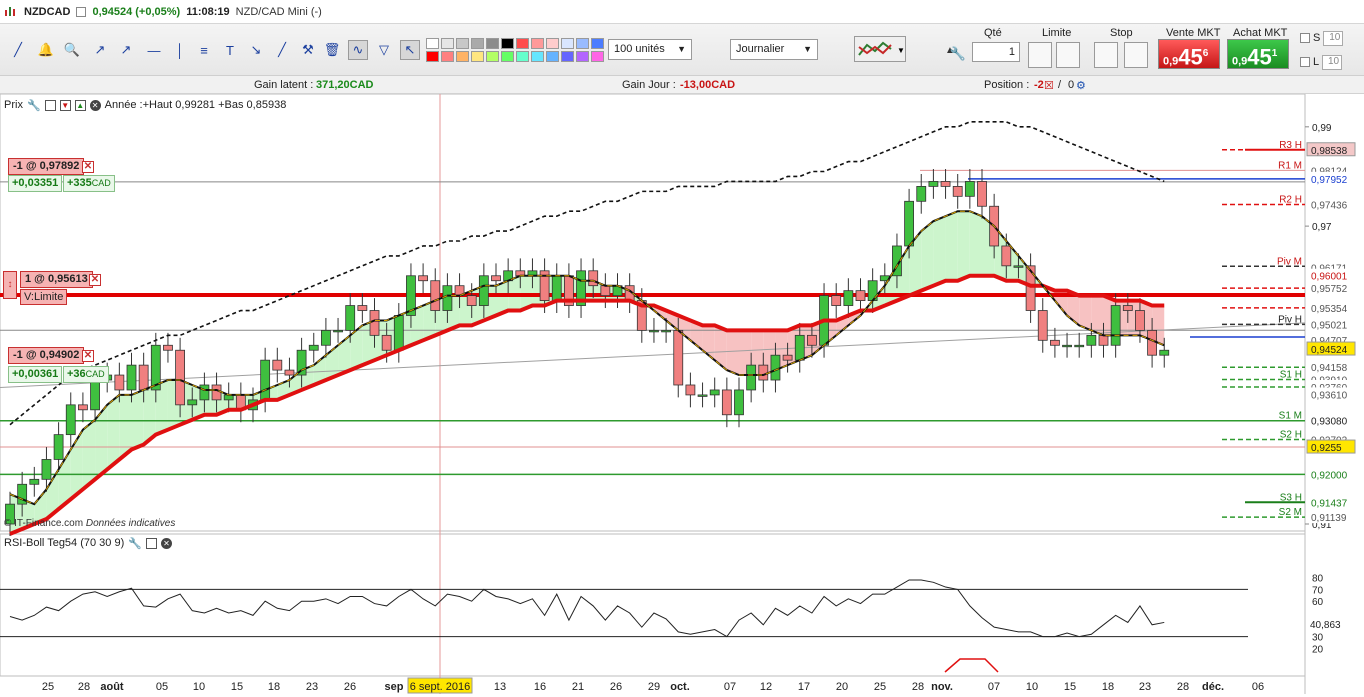 The height and width of the screenshot is (697, 1364). What do you see at coordinates (46, 355) in the screenshot?
I see `order-tag-3: -1 @ 0,94902` at bounding box center [46, 355].